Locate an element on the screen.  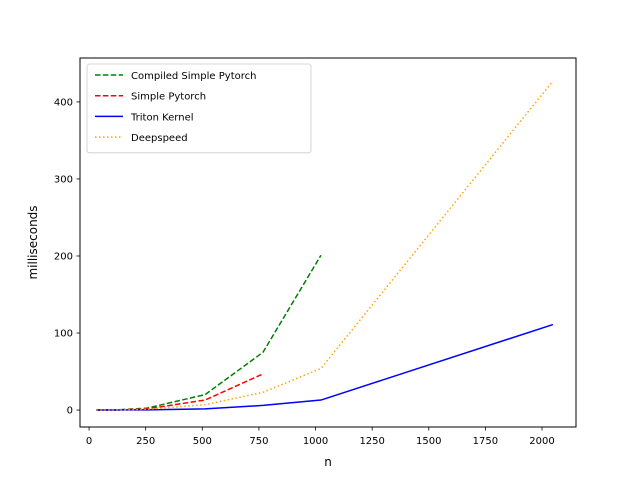
x-tick-label: 1750 is located at coordinates (485, 441).